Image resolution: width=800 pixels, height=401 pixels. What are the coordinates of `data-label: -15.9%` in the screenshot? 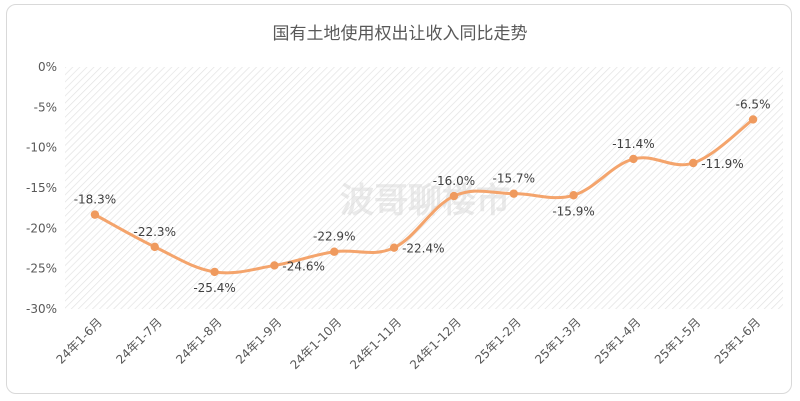 It's located at (573, 211).